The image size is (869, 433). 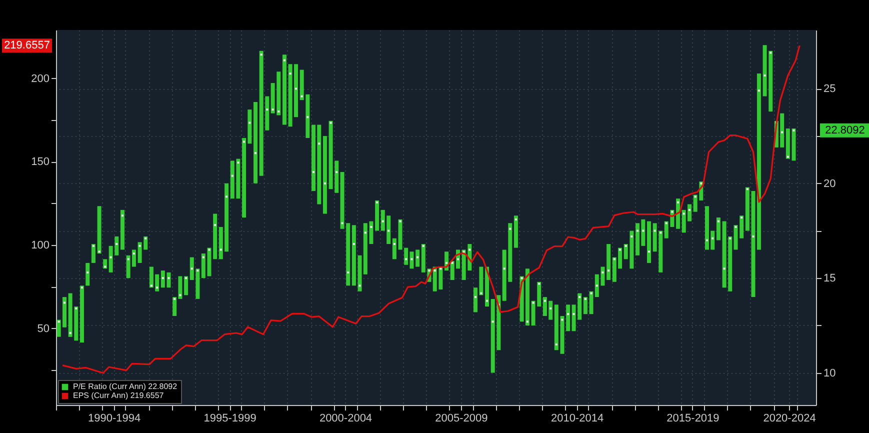 What do you see at coordinates (43, 328) in the screenshot?
I see `y-tick-label: 50` at bounding box center [43, 328].